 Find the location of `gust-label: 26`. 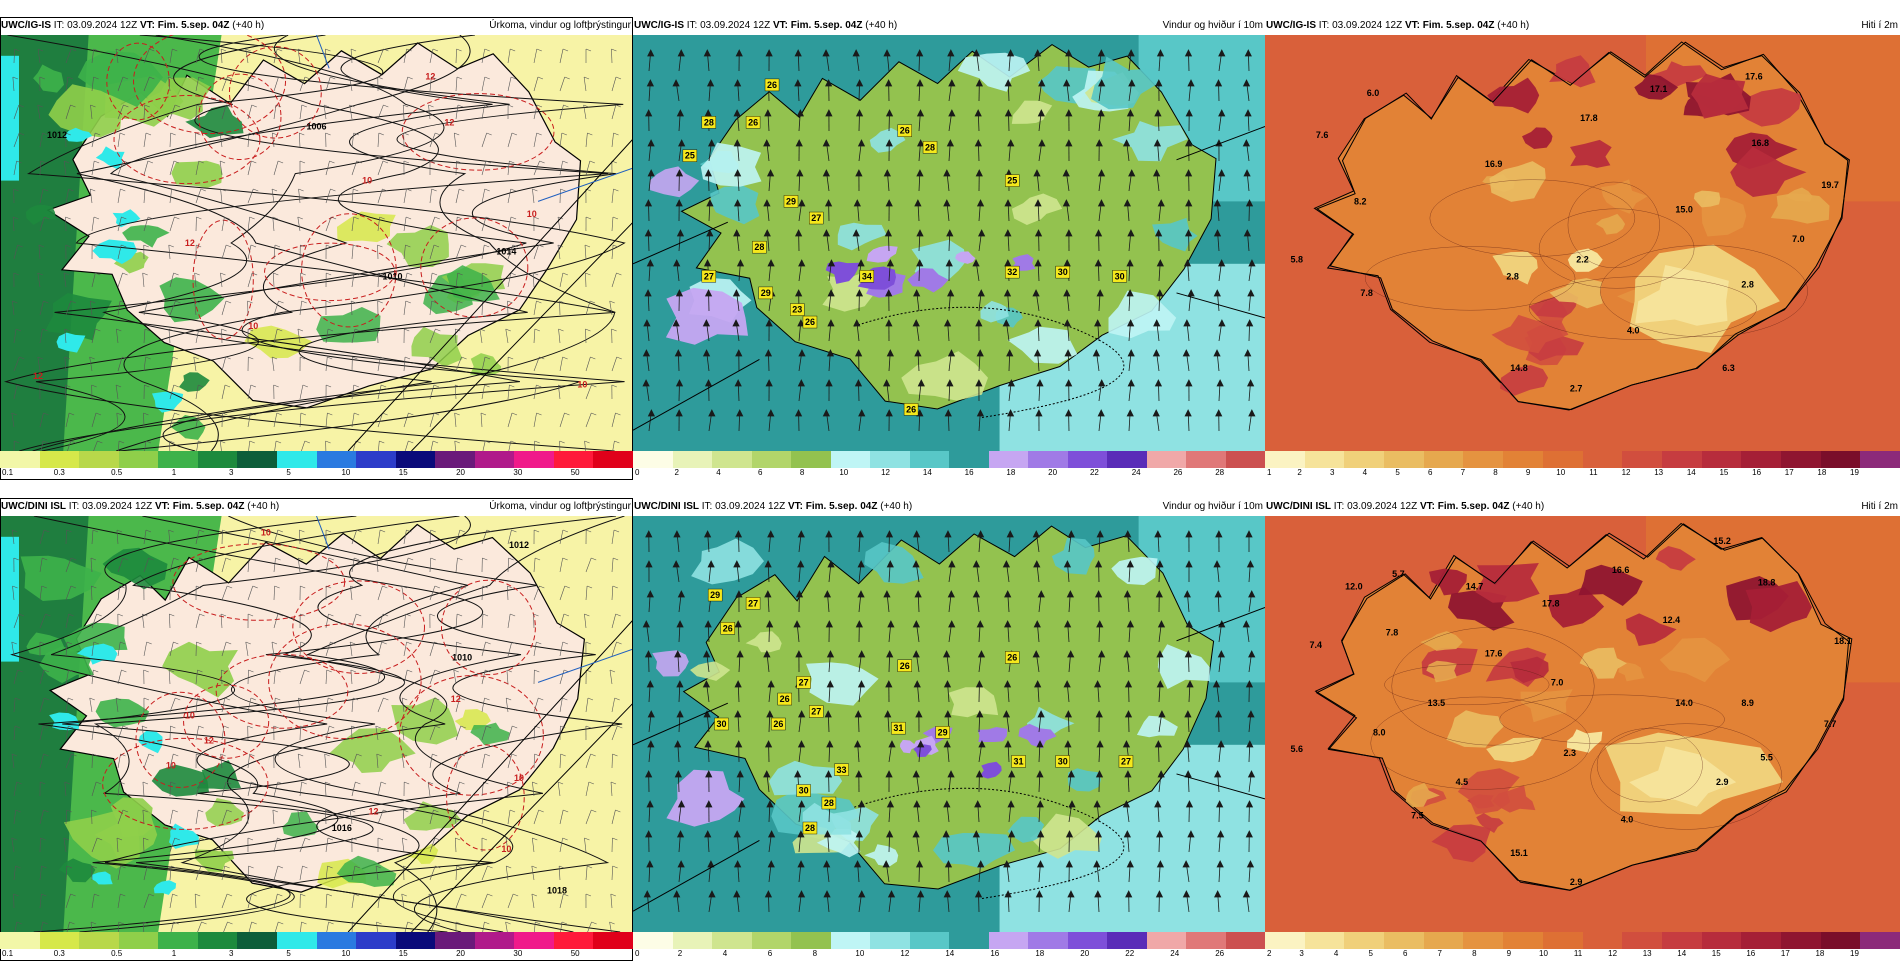

gust-label: 26 is located at coordinates (728, 628).